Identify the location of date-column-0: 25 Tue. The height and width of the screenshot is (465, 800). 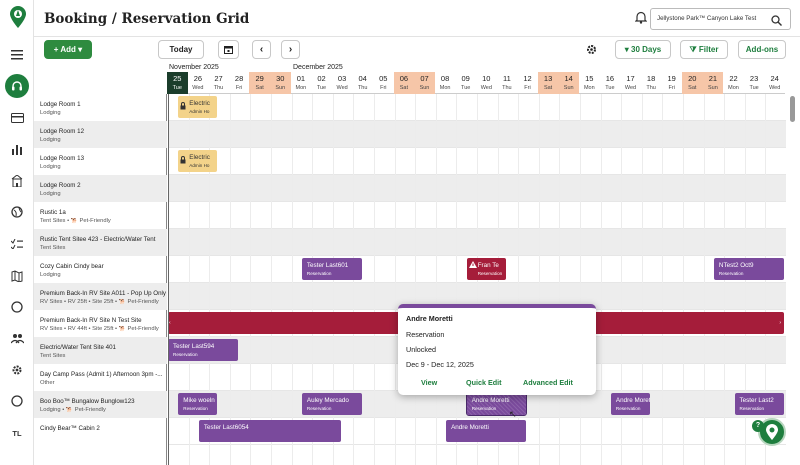
(177, 83).